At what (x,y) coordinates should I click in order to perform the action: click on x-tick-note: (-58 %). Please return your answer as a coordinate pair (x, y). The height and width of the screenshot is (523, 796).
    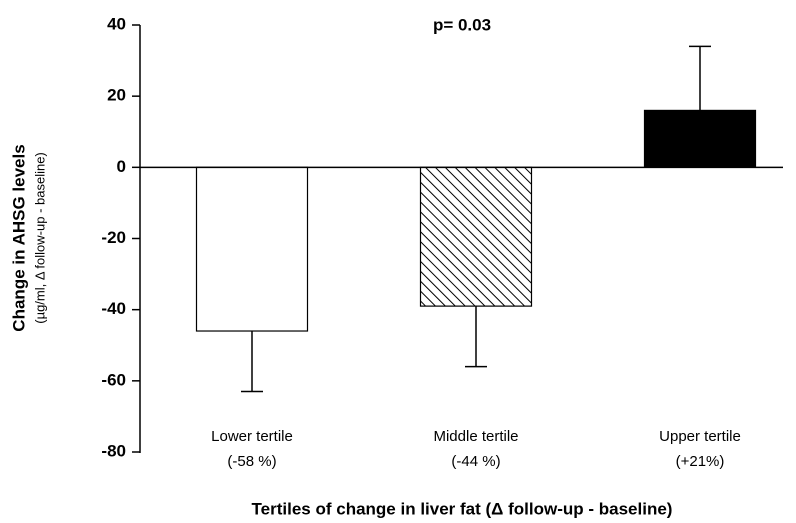
    Looking at the image, I should click on (251, 461).